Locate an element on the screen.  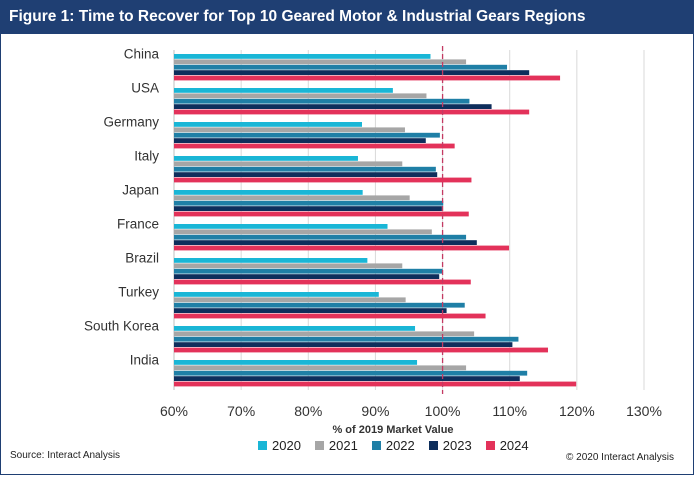
category-label: Turkey is located at coordinates (138, 292).